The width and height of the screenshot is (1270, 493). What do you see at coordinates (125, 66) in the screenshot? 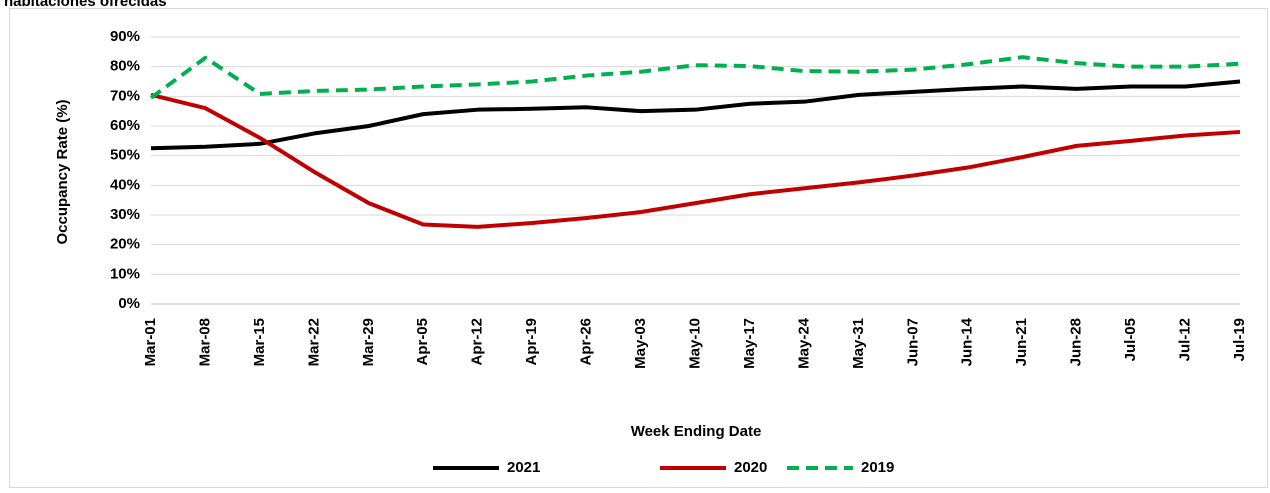
I see `y-tick-label: 80%` at bounding box center [125, 66].